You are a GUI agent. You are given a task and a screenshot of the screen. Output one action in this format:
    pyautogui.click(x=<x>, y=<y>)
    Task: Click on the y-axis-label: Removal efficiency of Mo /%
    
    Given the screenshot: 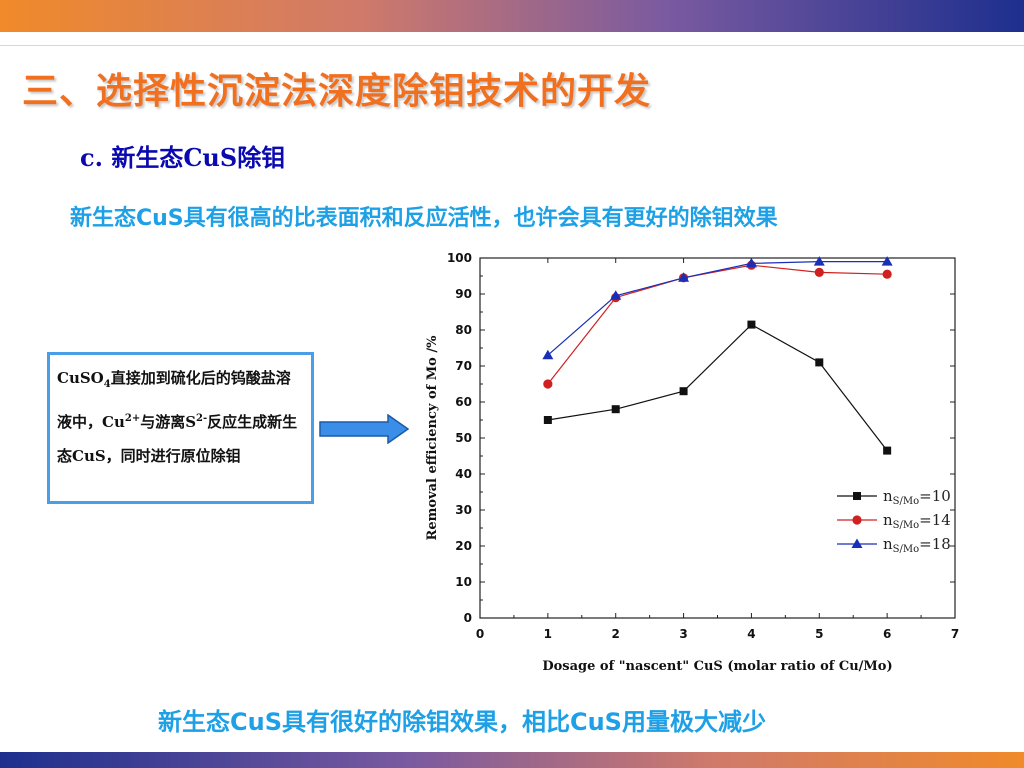 What is the action you would take?
    pyautogui.click(x=432, y=438)
    